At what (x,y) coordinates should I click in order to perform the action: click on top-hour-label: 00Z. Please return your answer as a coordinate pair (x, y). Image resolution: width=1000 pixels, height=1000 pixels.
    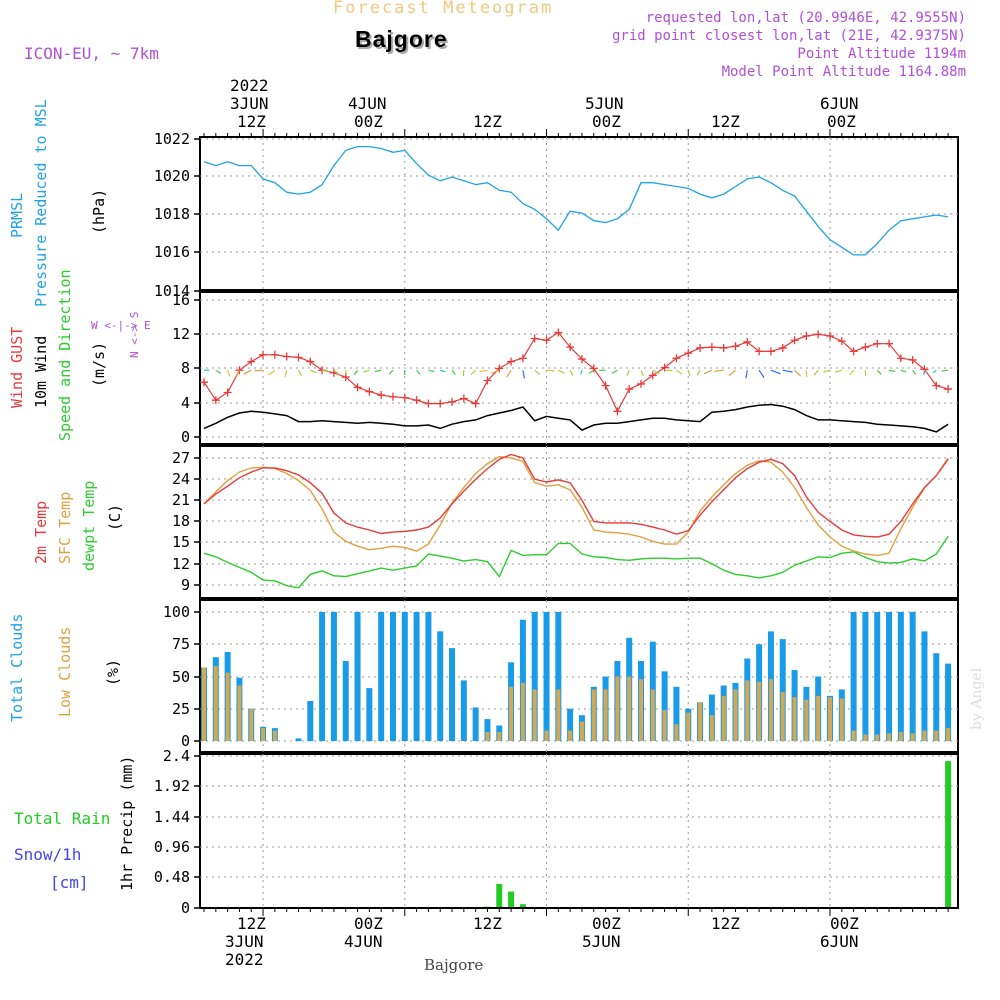
    Looking at the image, I should click on (606, 121).